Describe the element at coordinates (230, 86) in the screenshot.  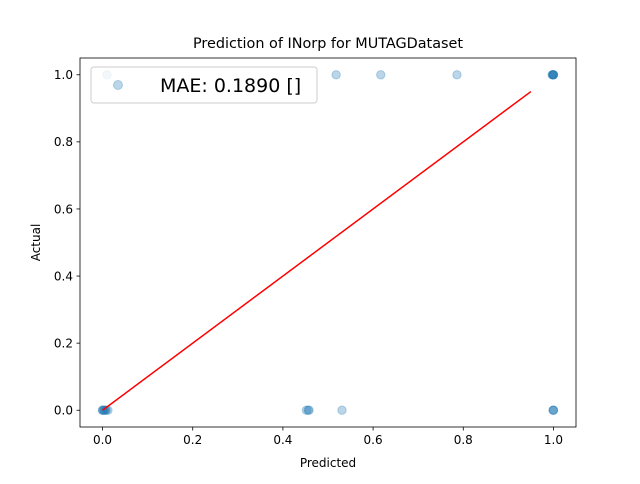
I see `legend-entry-label: MAE: 0.1890 []` at that location.